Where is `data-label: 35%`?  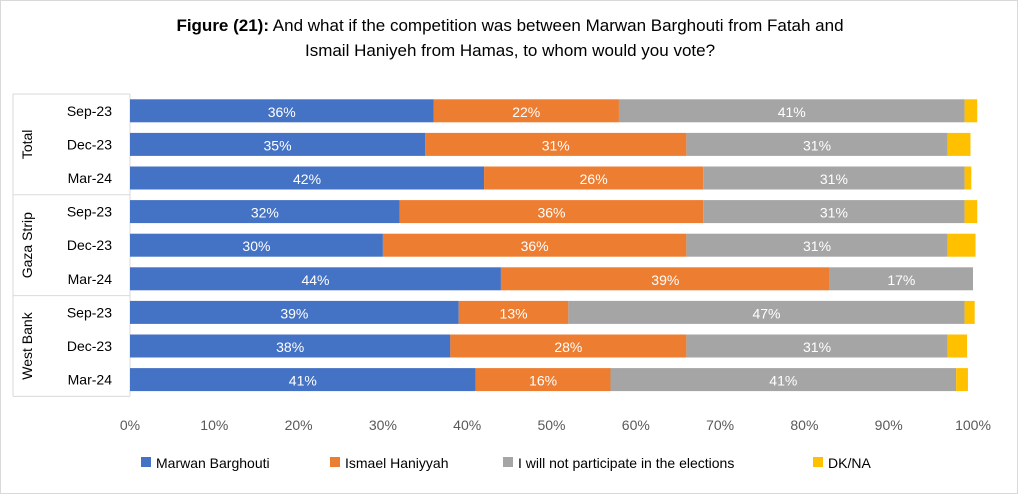 data-label: 35% is located at coordinates (278, 145).